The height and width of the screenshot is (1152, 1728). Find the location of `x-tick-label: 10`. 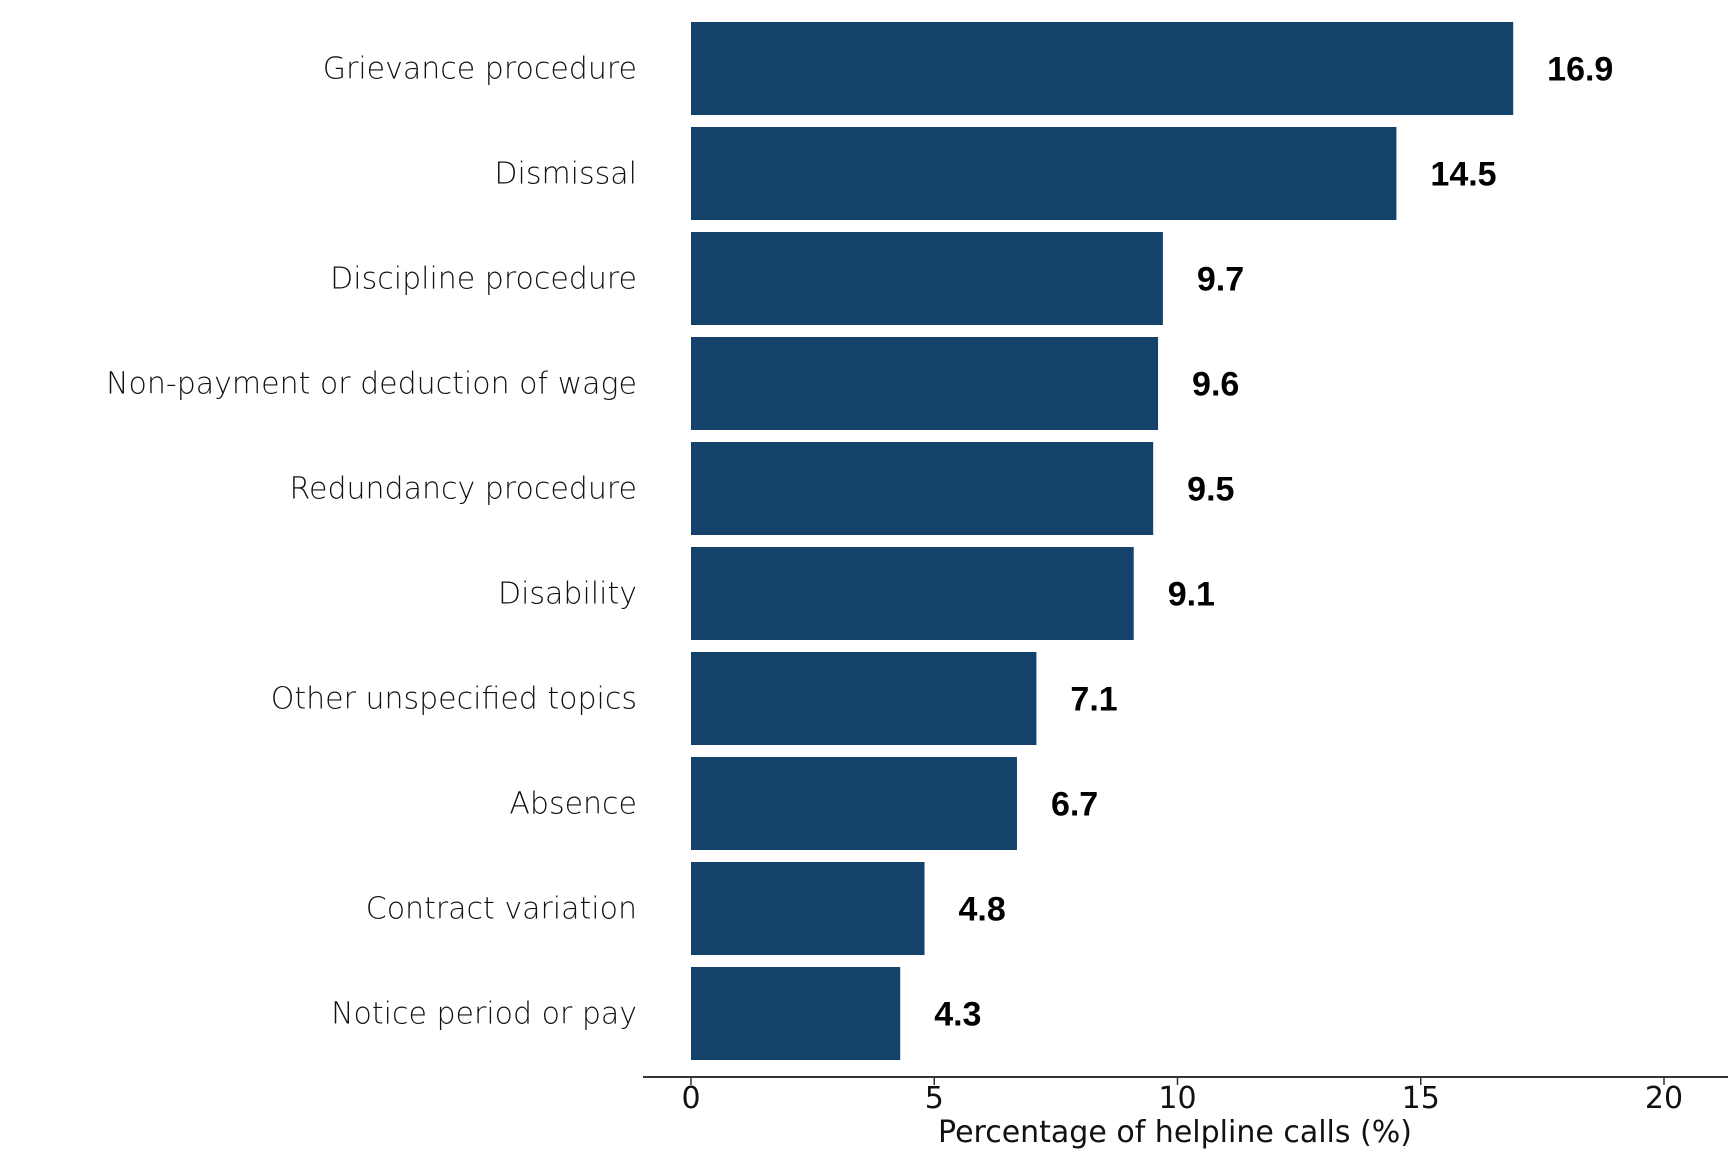

x-tick-label: 10 is located at coordinates (1177, 1098).